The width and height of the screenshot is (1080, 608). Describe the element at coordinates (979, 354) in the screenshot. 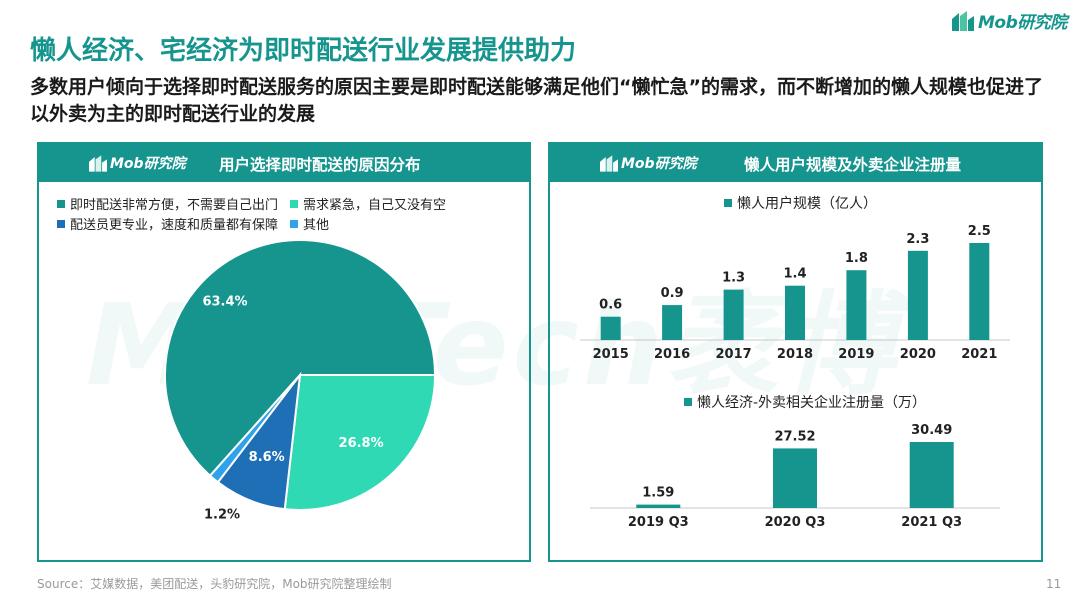

I see `x-tick-label: 2021` at that location.